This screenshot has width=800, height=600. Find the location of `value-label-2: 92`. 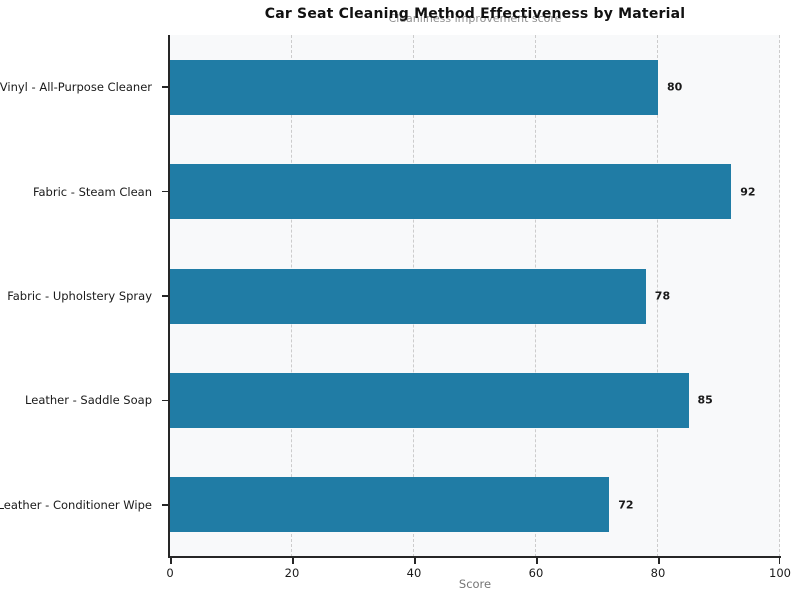

value-label-2: 92 is located at coordinates (748, 192).